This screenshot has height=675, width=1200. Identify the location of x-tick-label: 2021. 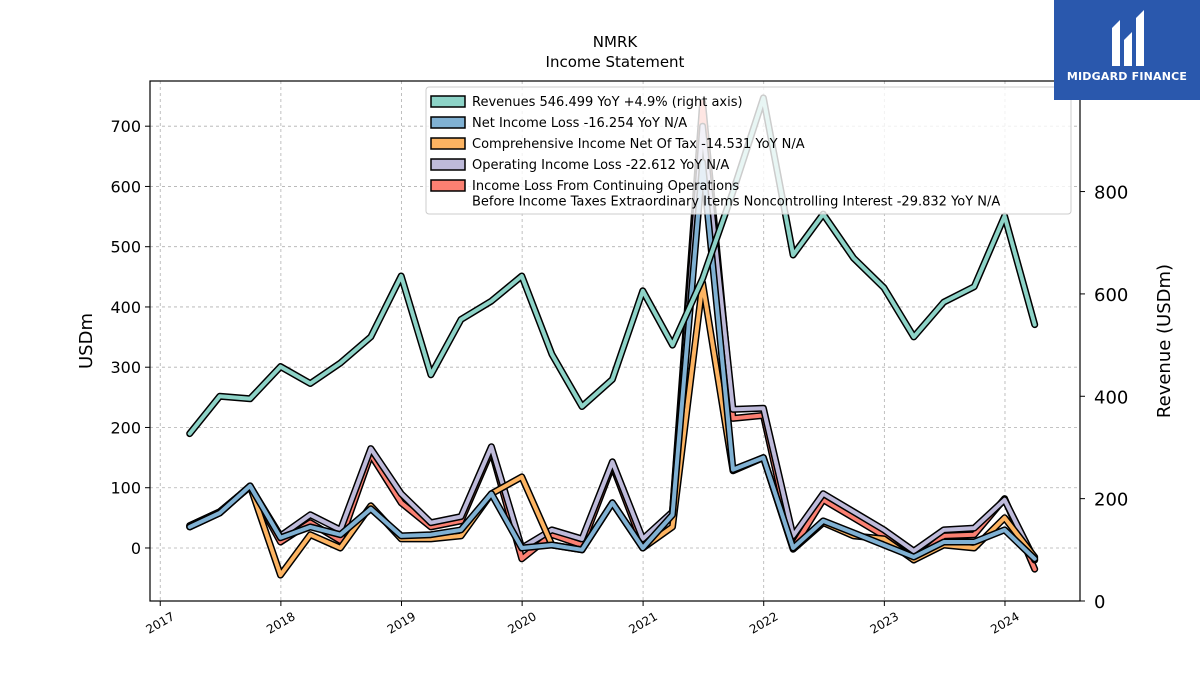
(642, 622).